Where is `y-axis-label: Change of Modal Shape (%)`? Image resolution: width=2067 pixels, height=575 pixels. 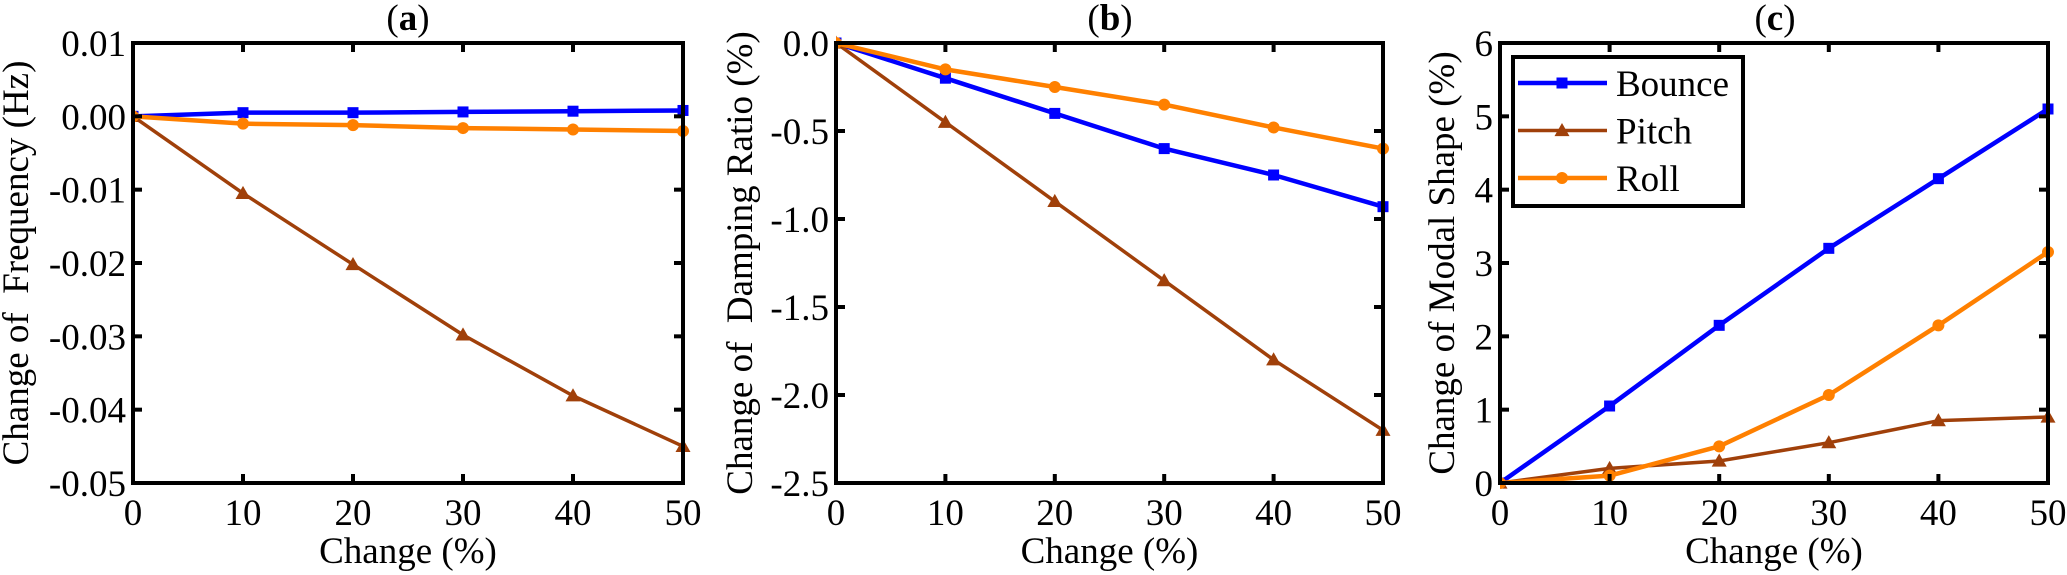
y-axis-label: Change of Modal Shape (%) is located at coordinates (1442, 262).